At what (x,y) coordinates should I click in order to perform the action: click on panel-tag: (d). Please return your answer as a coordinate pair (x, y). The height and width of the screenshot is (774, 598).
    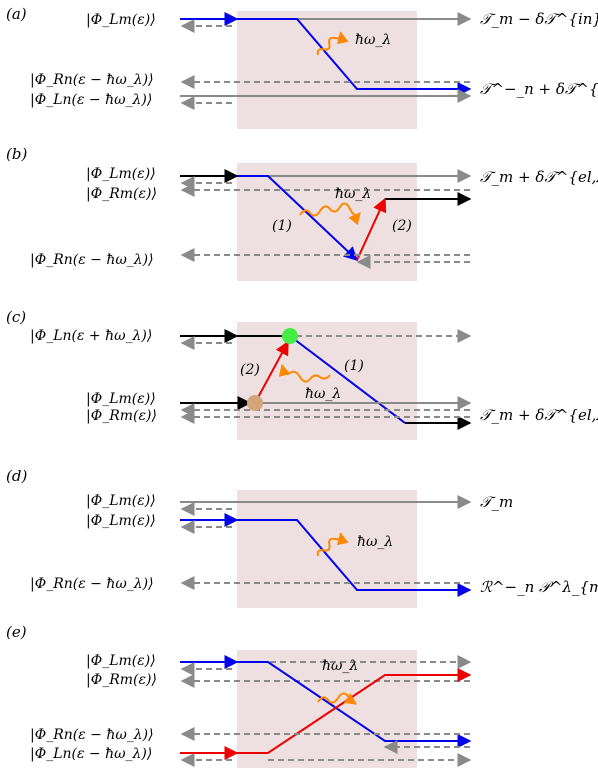
    Looking at the image, I should click on (16, 476).